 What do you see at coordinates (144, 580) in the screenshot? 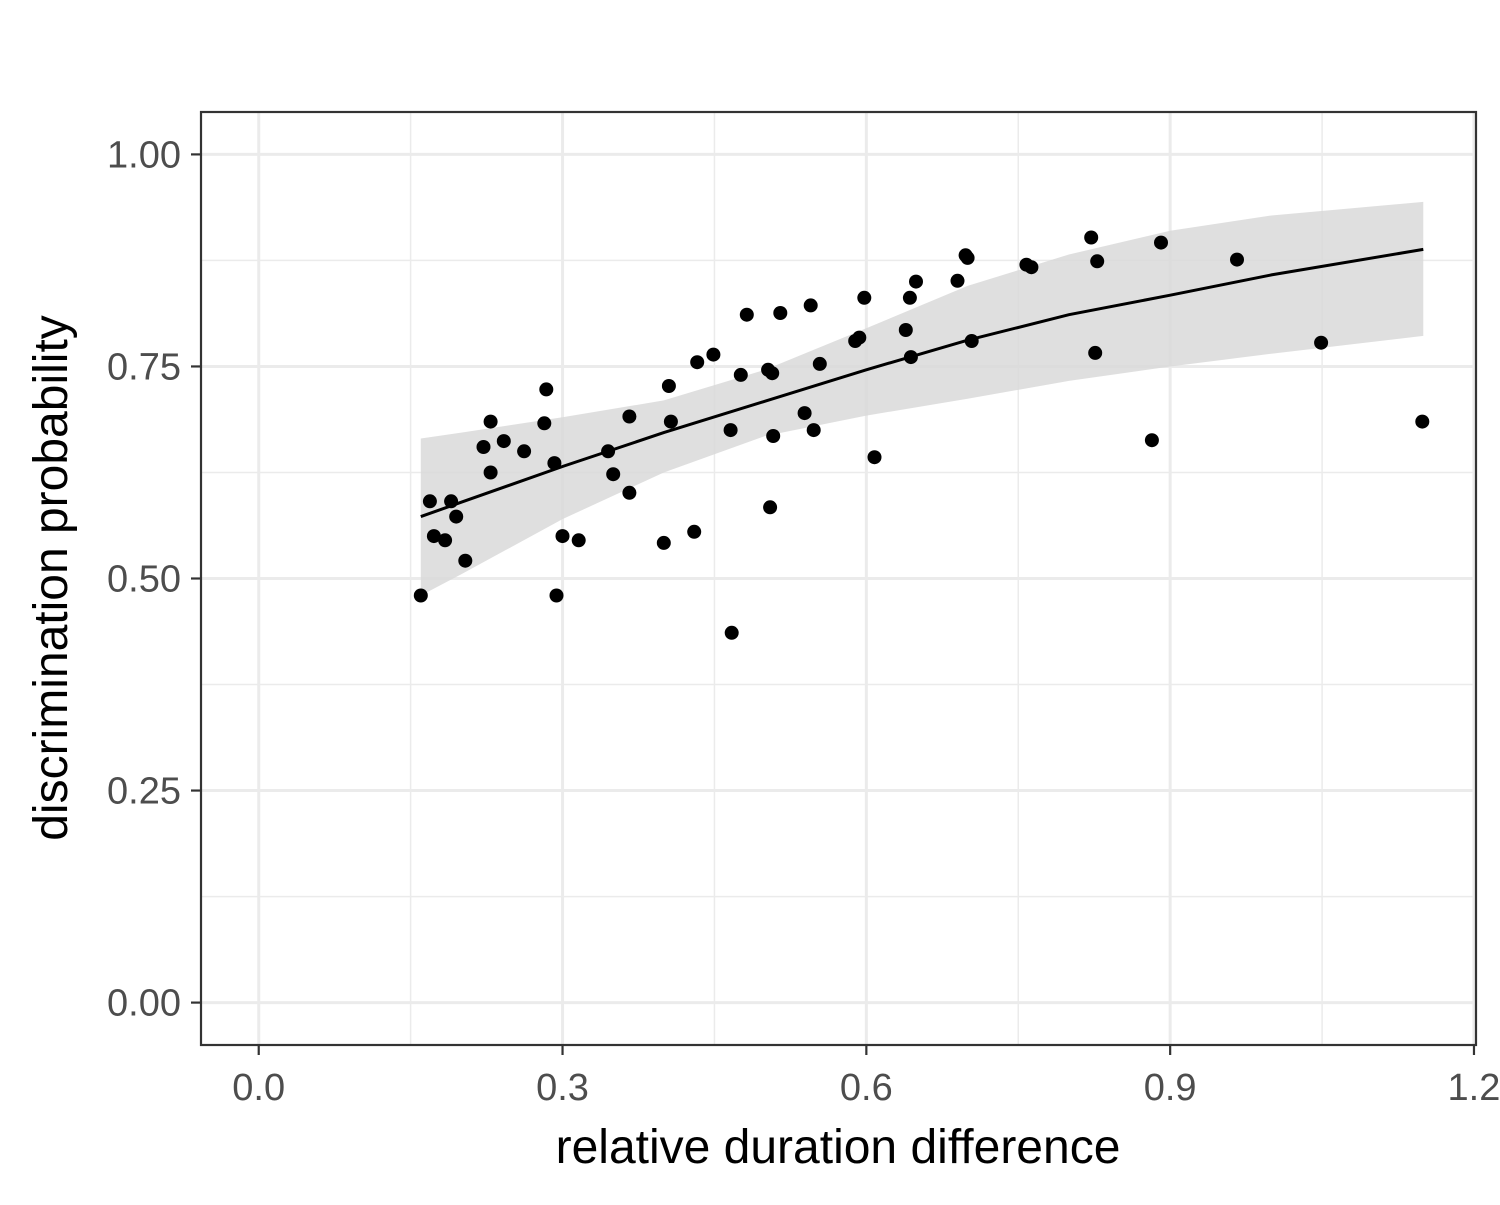
I see `y-tick-label: 0.50` at bounding box center [144, 580].